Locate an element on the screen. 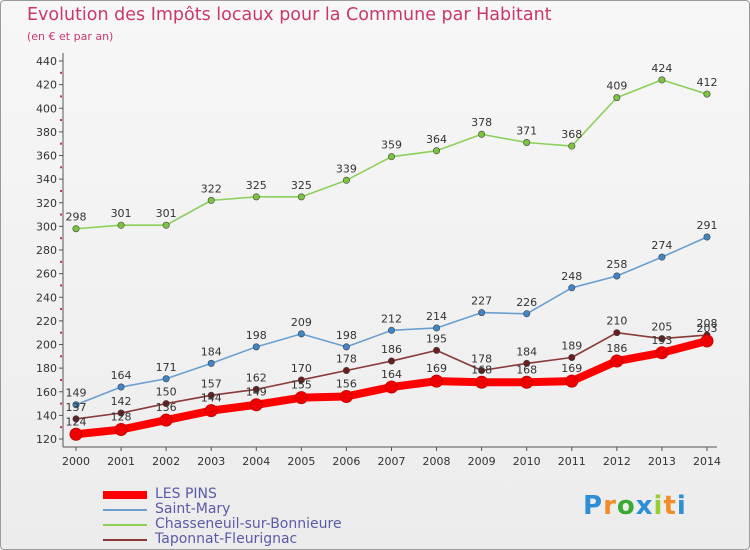 The image size is (750, 550). y-tick-label: 120 is located at coordinates (46, 439).